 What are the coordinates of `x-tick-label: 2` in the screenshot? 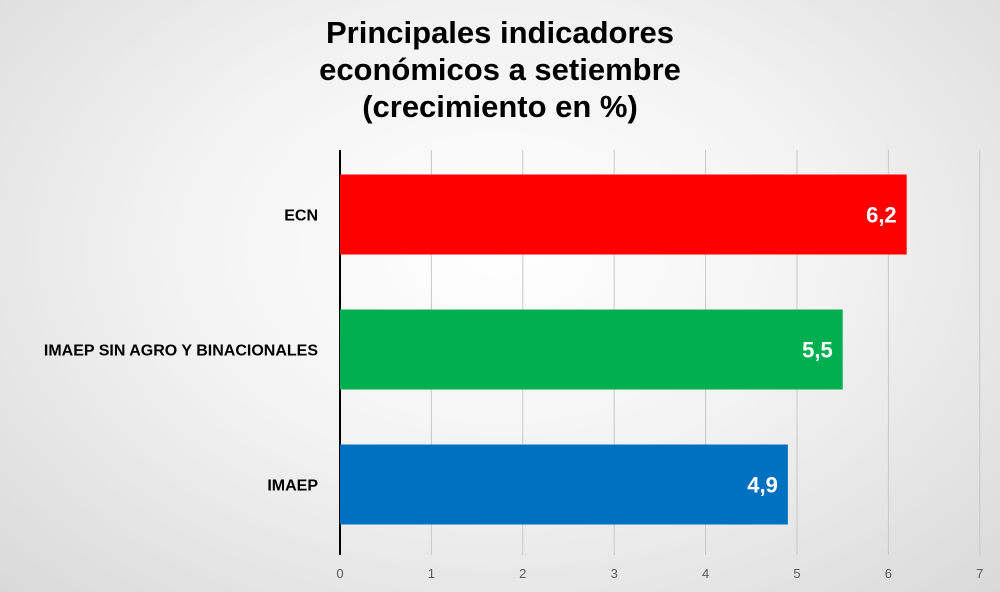 It's located at (522, 573).